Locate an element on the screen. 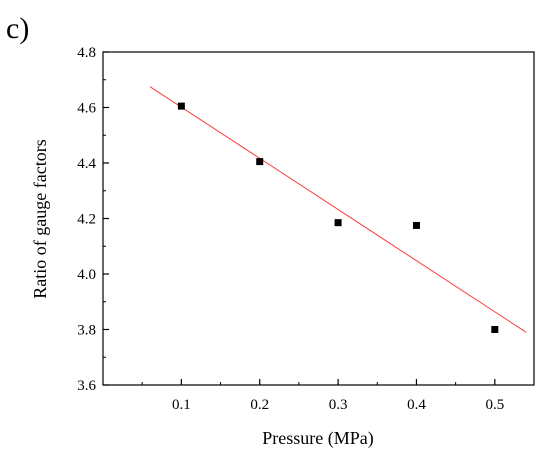  x-tick-label: 0.1 is located at coordinates (181, 405).